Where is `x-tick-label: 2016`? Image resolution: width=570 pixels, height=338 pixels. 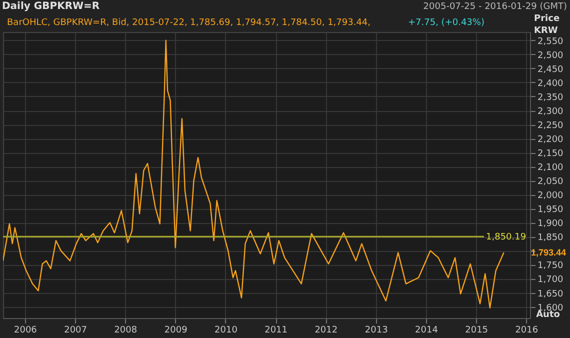 x-tick-label: 2016 is located at coordinates (526, 331).